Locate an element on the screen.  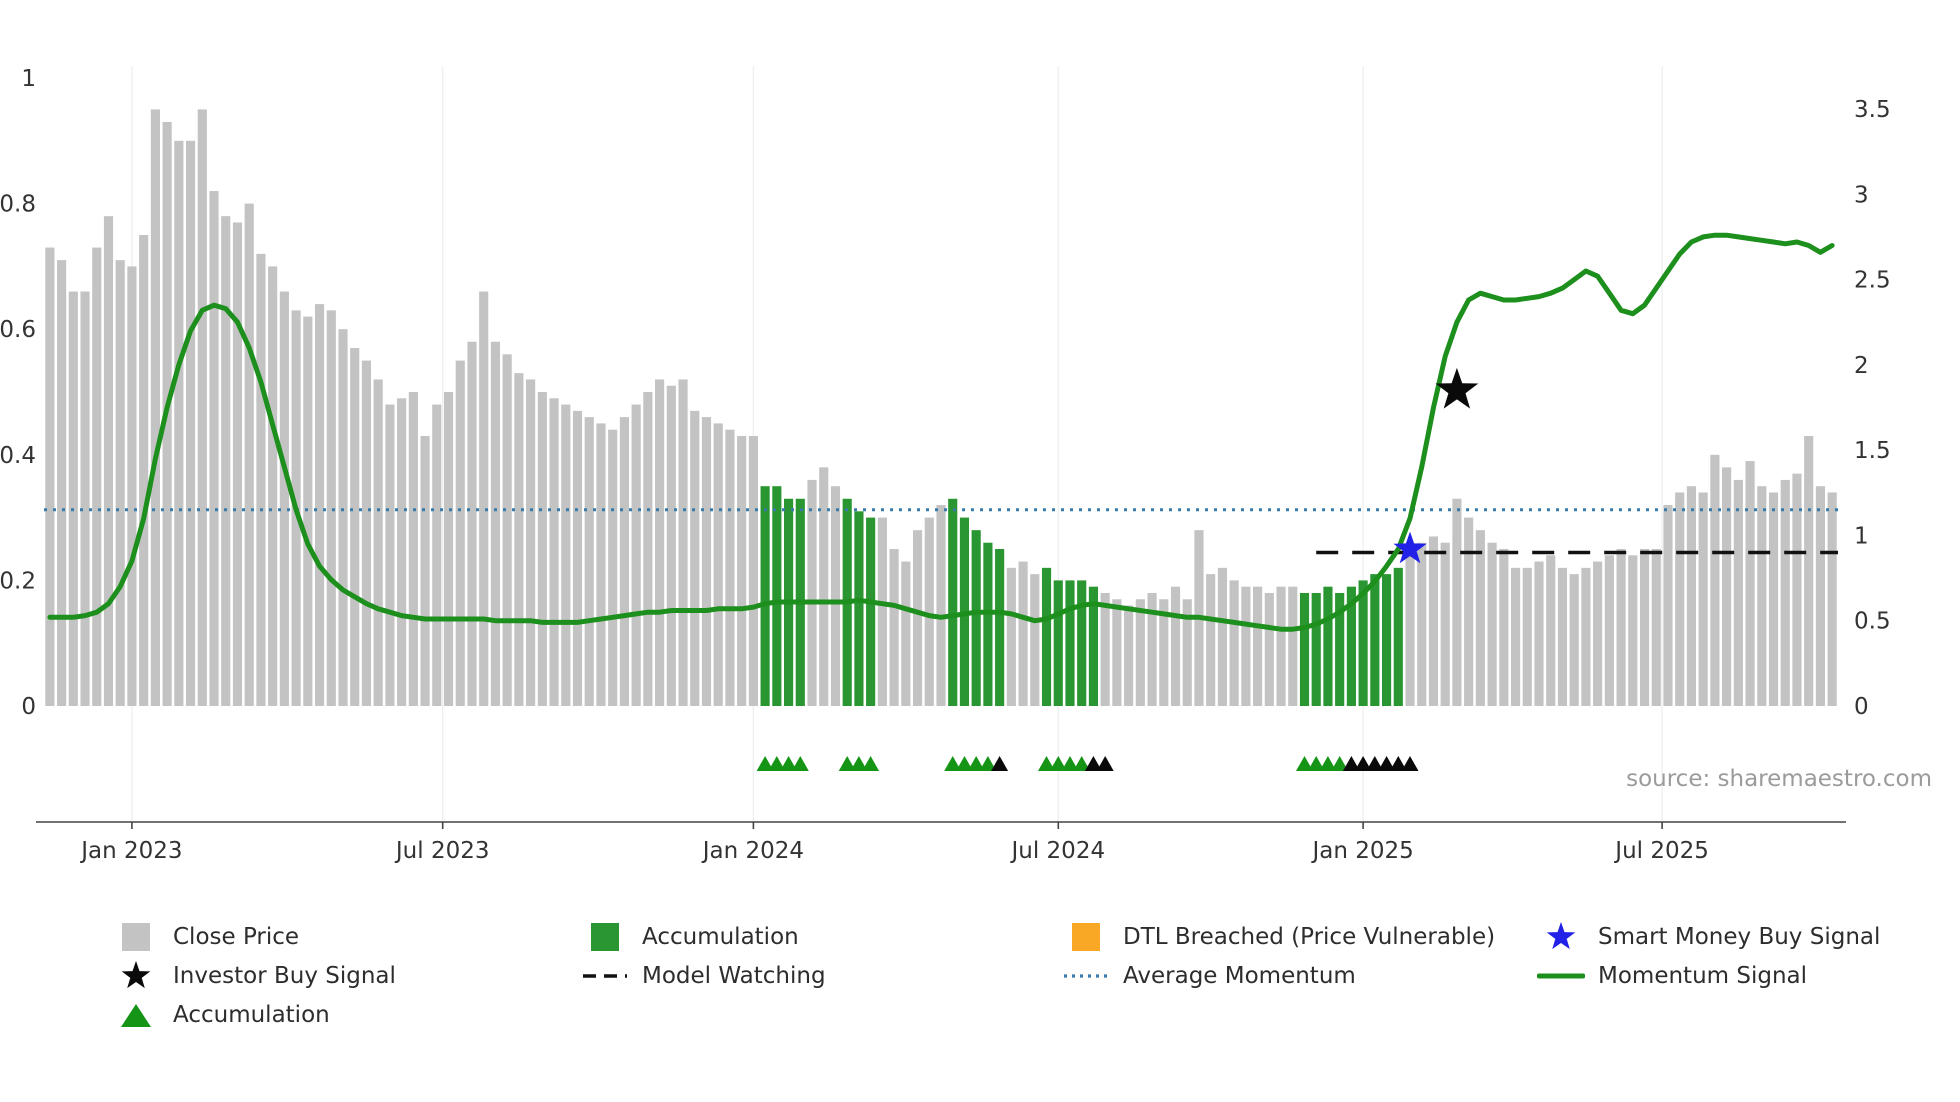
x-axis-label: Jan 2025 is located at coordinates (1361, 851).